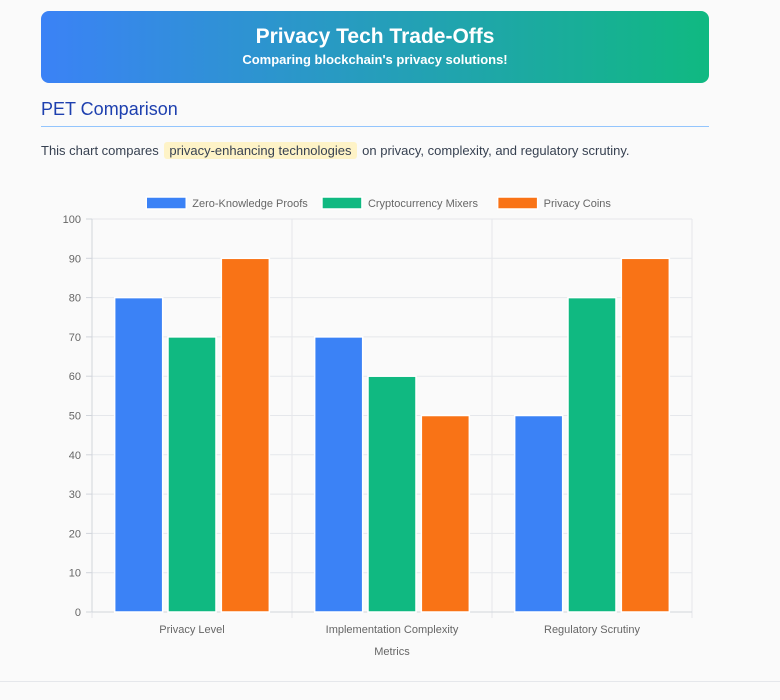  I want to click on y-tick-label: 20, so click(75, 534).